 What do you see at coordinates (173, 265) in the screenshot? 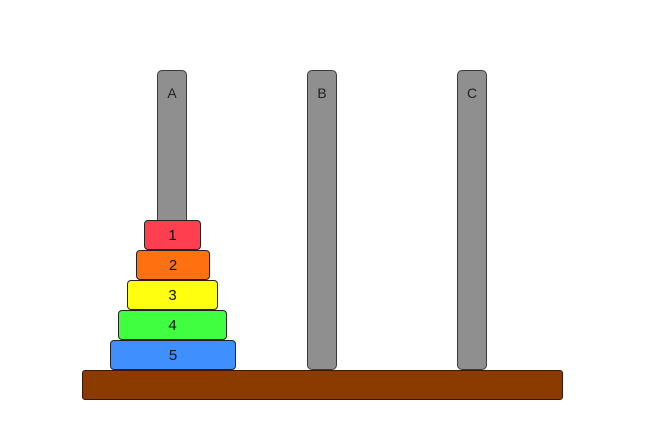
I see `disk-2: 2` at bounding box center [173, 265].